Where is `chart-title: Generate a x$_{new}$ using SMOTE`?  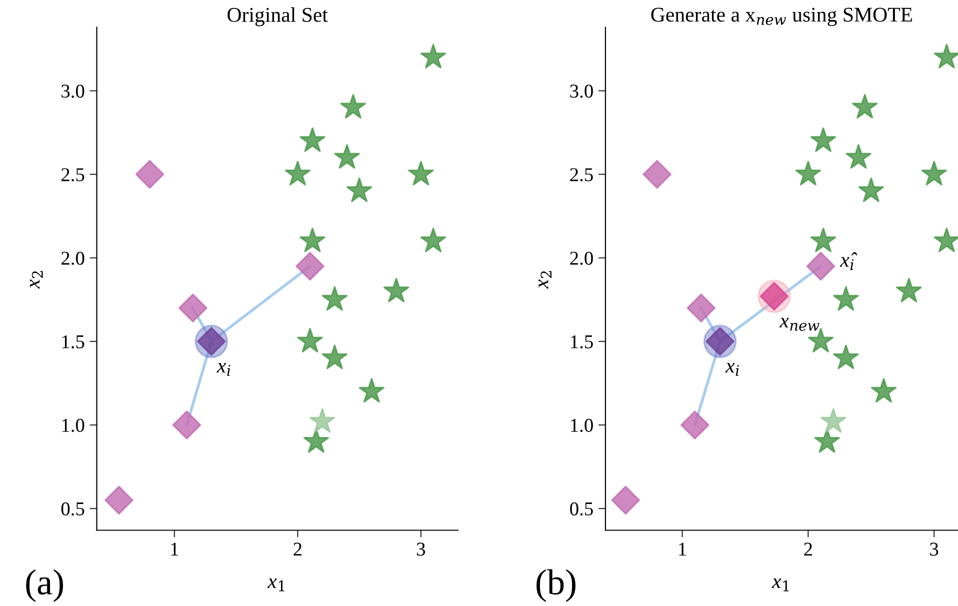 chart-title: Generate a x$_{new}$ using SMOTE is located at coordinates (781, 17).